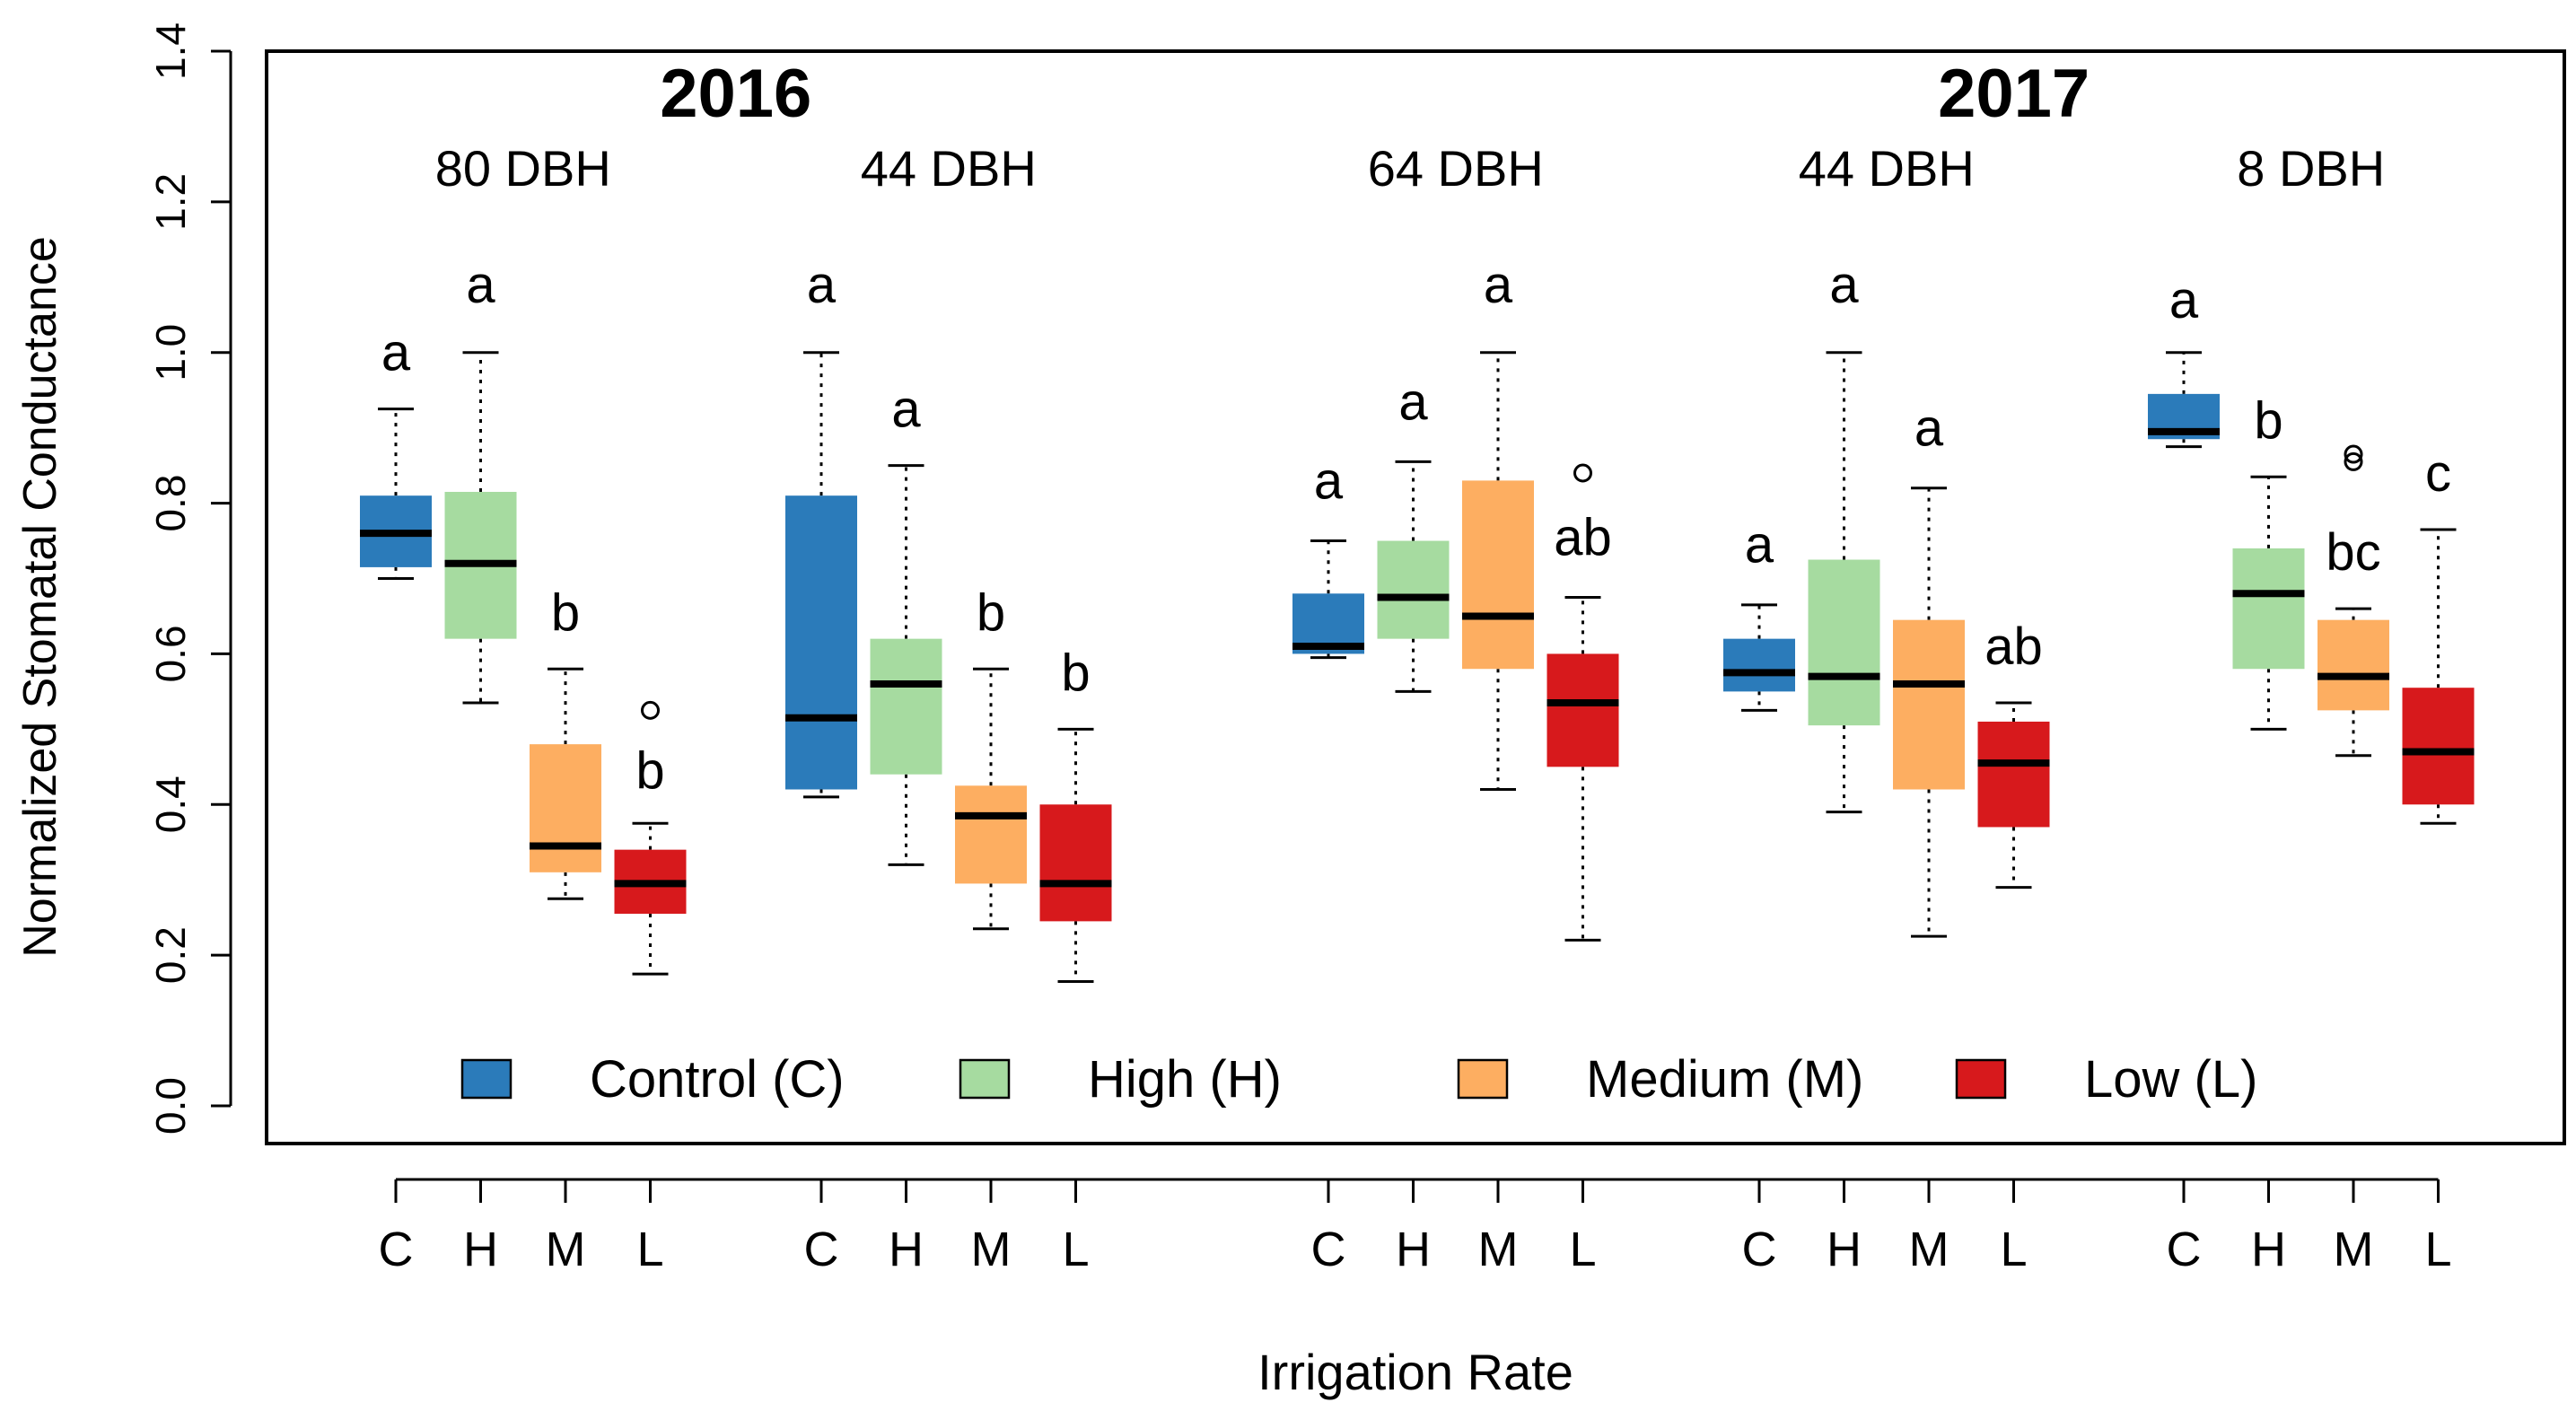 This screenshot has height=1420, width=2576. I want to click on y-tick-label: 0.0, so click(170, 1106).